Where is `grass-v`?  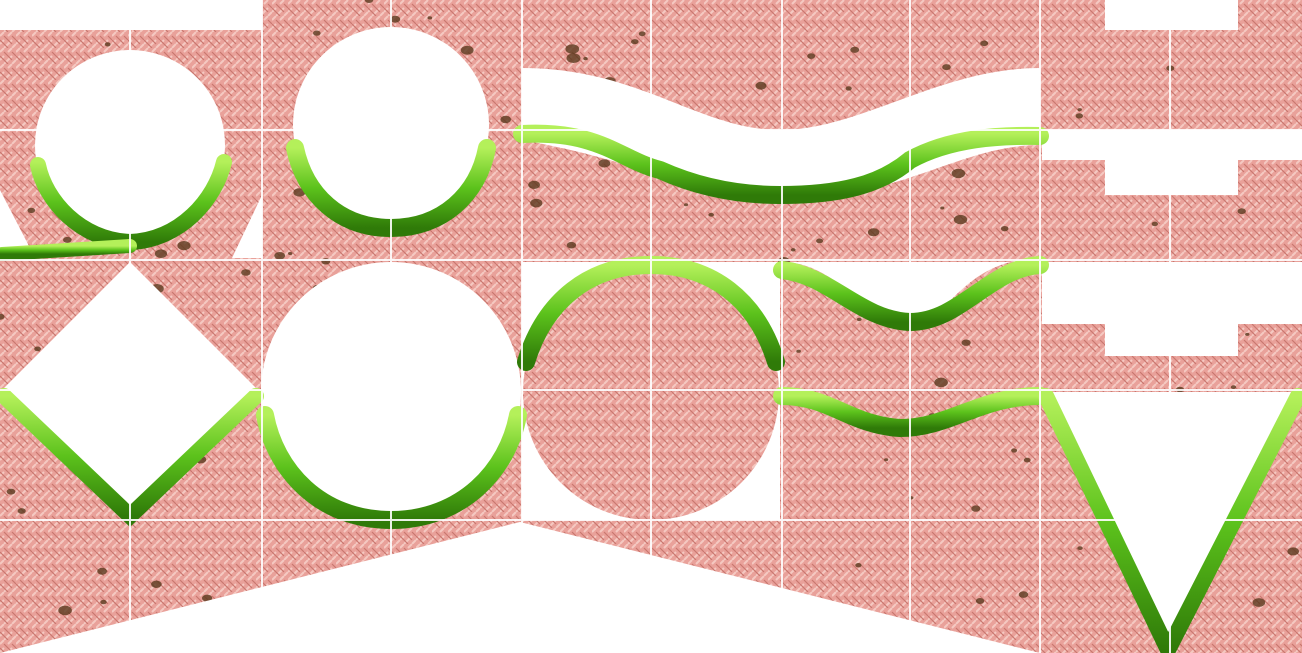
grass-v is located at coordinates (1170, 520).